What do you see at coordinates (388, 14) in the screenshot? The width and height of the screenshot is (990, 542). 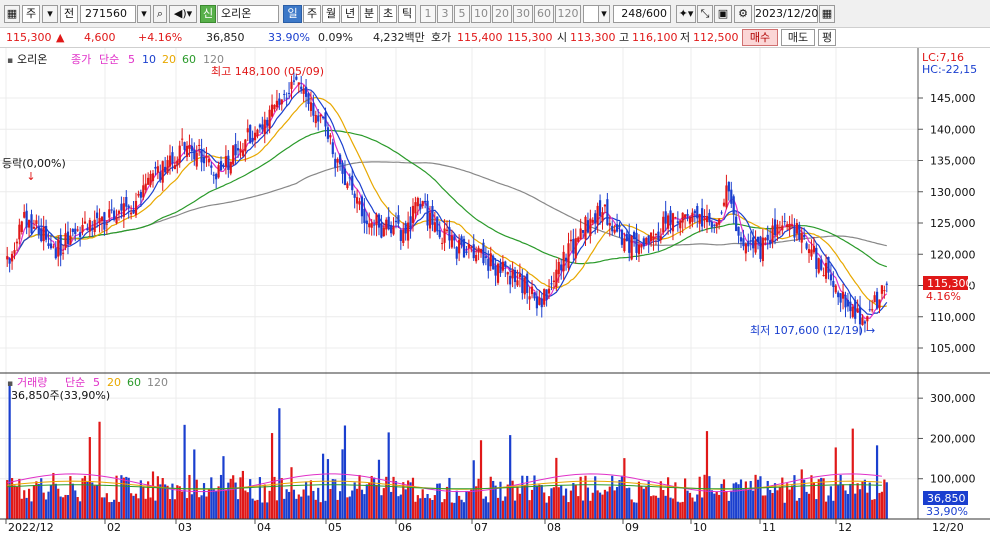 I see `period-second-button: 초` at bounding box center [388, 14].